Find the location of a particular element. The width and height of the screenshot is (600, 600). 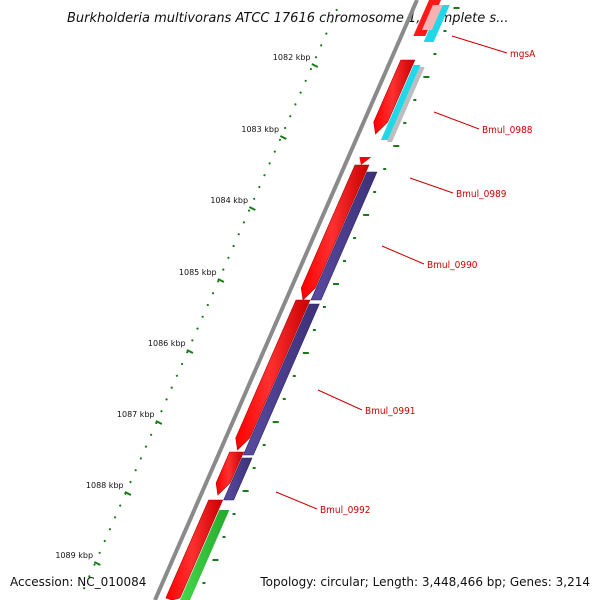

gene-label: Bmul_0989 is located at coordinates (481, 194).